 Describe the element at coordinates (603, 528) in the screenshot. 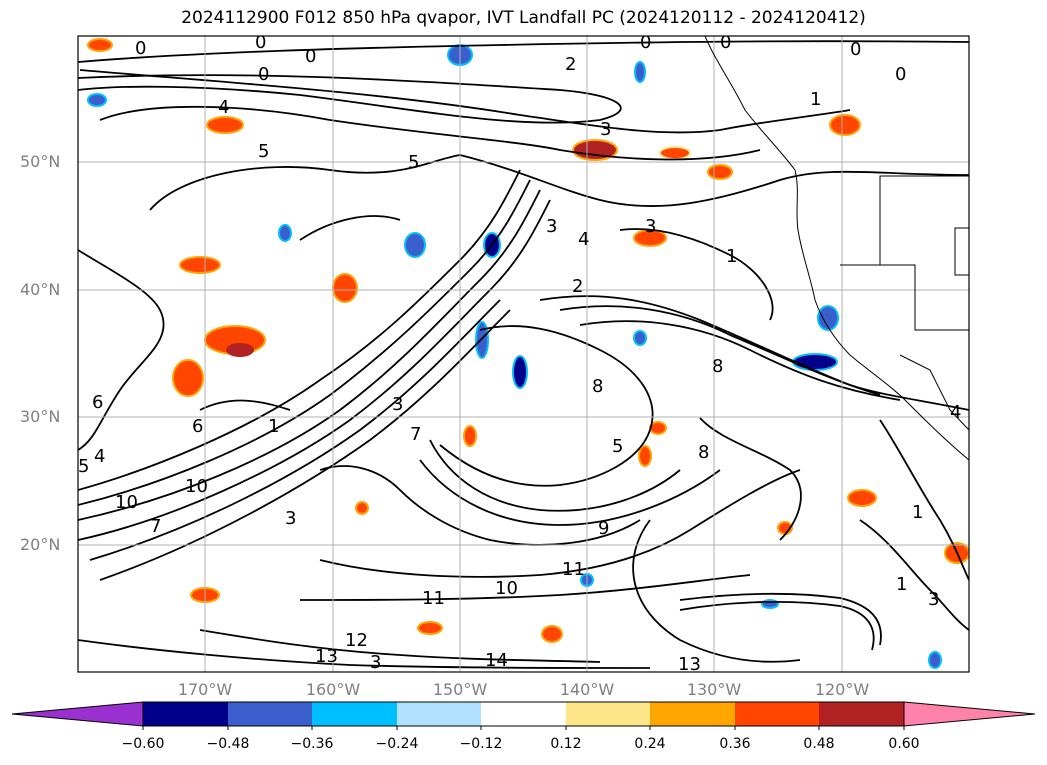

I see `contour-label: 9` at that location.